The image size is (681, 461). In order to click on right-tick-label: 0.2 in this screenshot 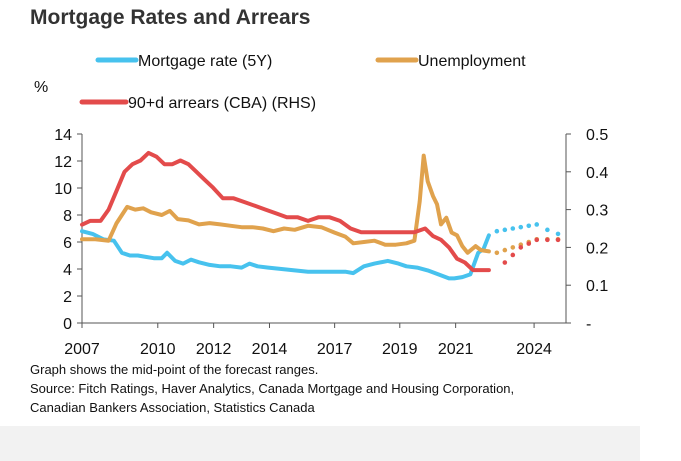, I will do `click(597, 248)`.